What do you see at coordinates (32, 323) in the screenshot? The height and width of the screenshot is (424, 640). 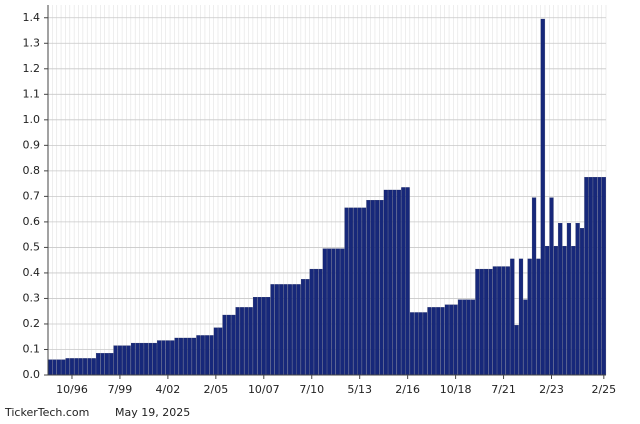 I see `y-tick-label: 0.2` at bounding box center [32, 323].